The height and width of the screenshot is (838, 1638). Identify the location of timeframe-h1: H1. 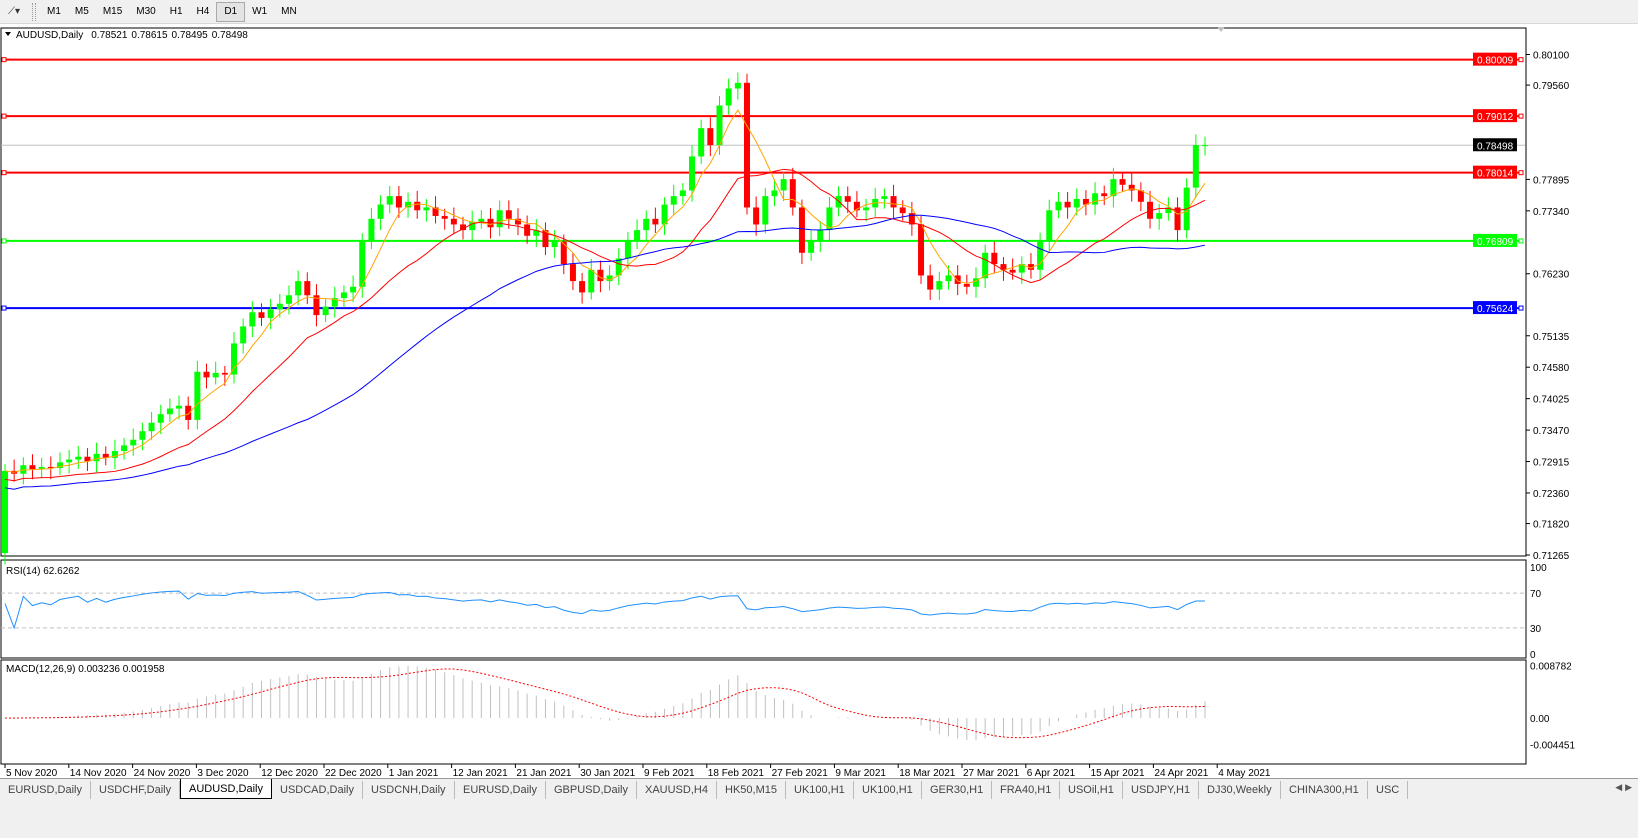
(176, 11).